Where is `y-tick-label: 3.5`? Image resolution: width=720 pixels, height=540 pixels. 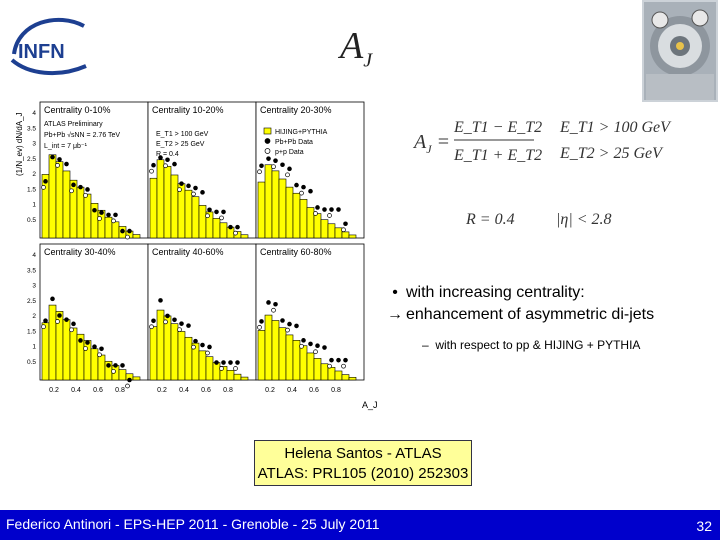 y-tick-label: 3.5 is located at coordinates (31, 128).